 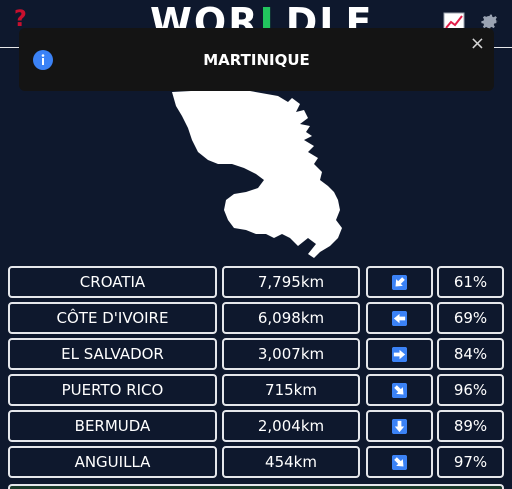 I want to click on guess-row: ANGUILLA 454km 97%, so click(x=256, y=462).